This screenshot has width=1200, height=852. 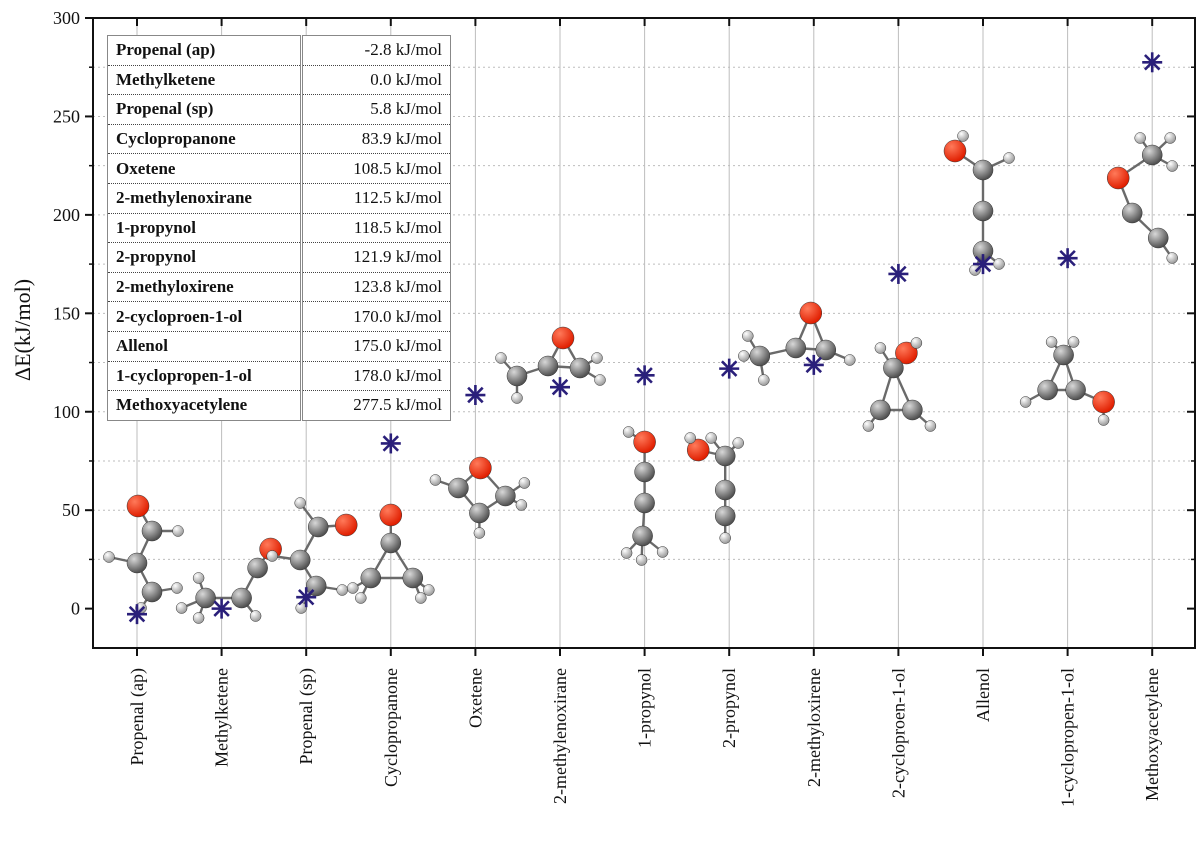 I want to click on legend-compound-name: Methylketene, so click(x=205, y=80).